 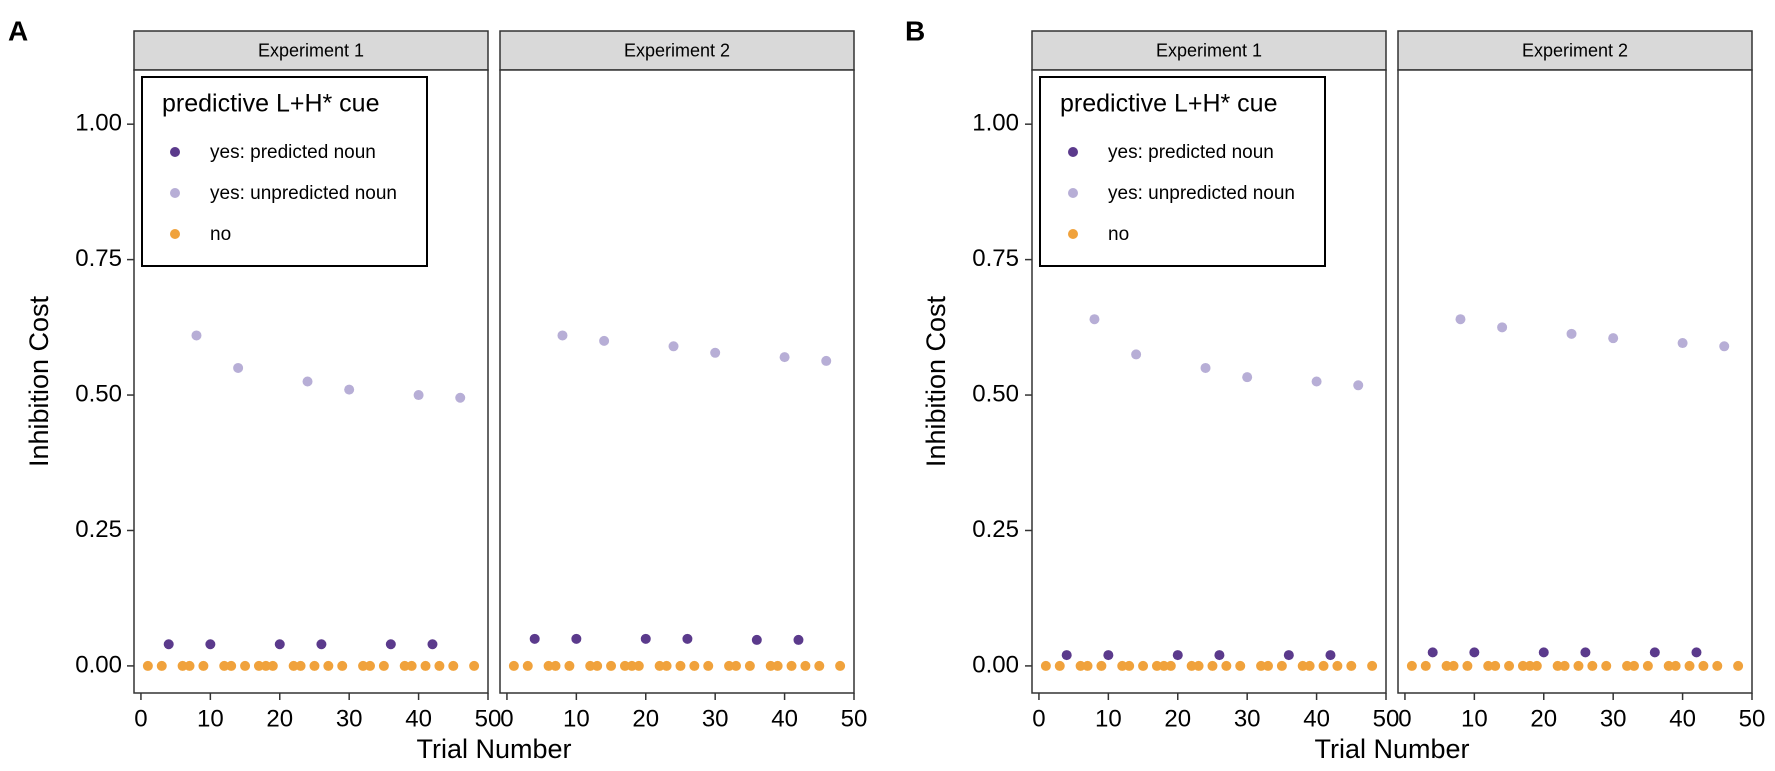 What do you see at coordinates (936, 381) in the screenshot?
I see `y-axis-title: Inhibition Cost` at bounding box center [936, 381].